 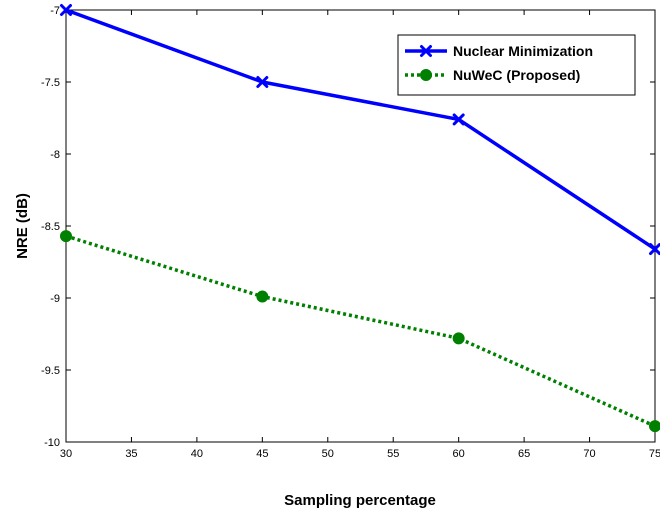 I want to click on x-tick-label: 30, so click(x=66, y=454).